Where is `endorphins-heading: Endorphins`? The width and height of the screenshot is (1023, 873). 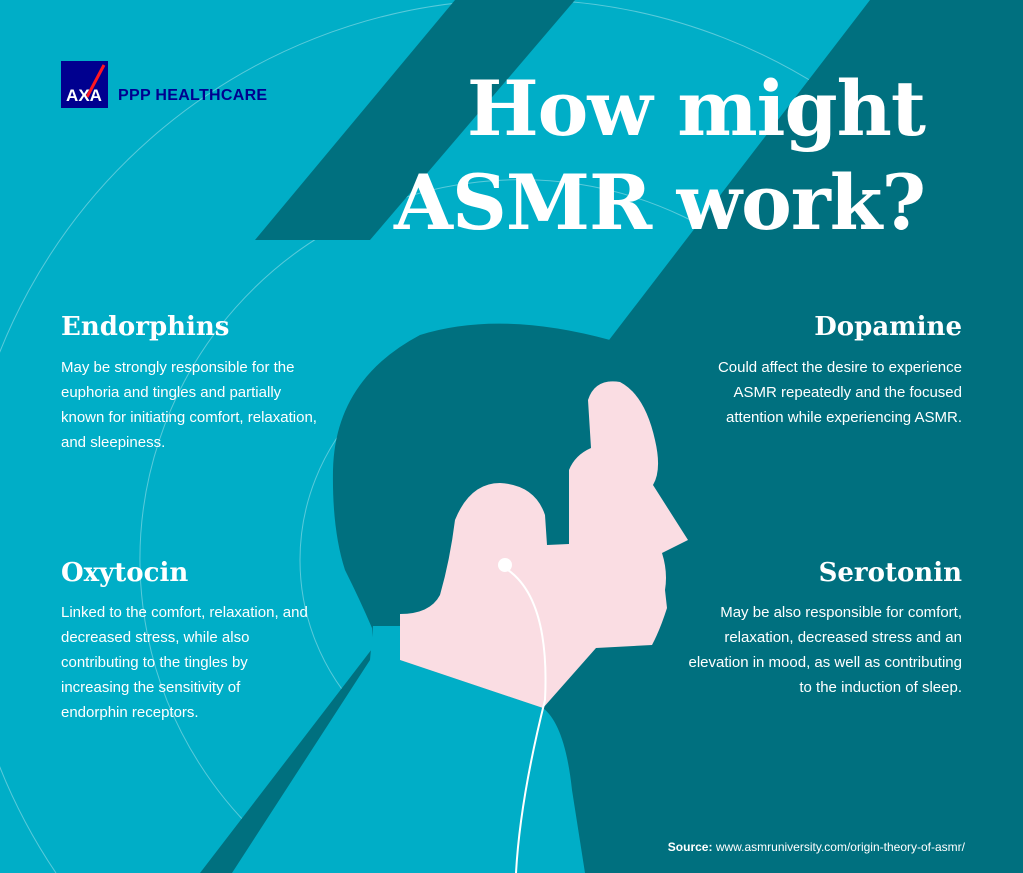
endorphins-heading: Endorphins is located at coordinates (145, 327).